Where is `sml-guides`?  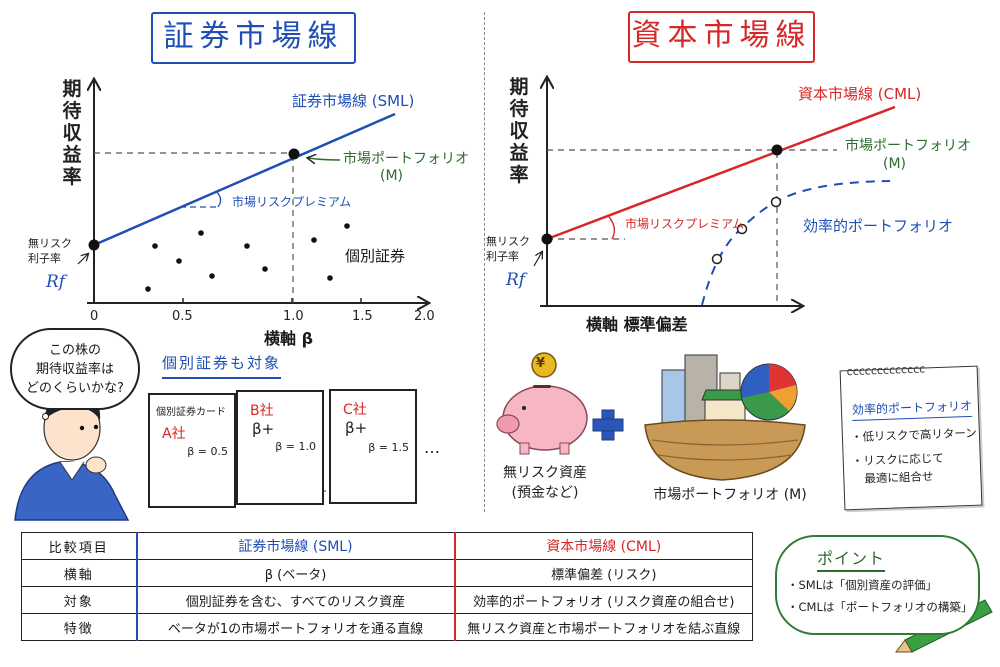
sml-guides is located at coordinates (194, 227).